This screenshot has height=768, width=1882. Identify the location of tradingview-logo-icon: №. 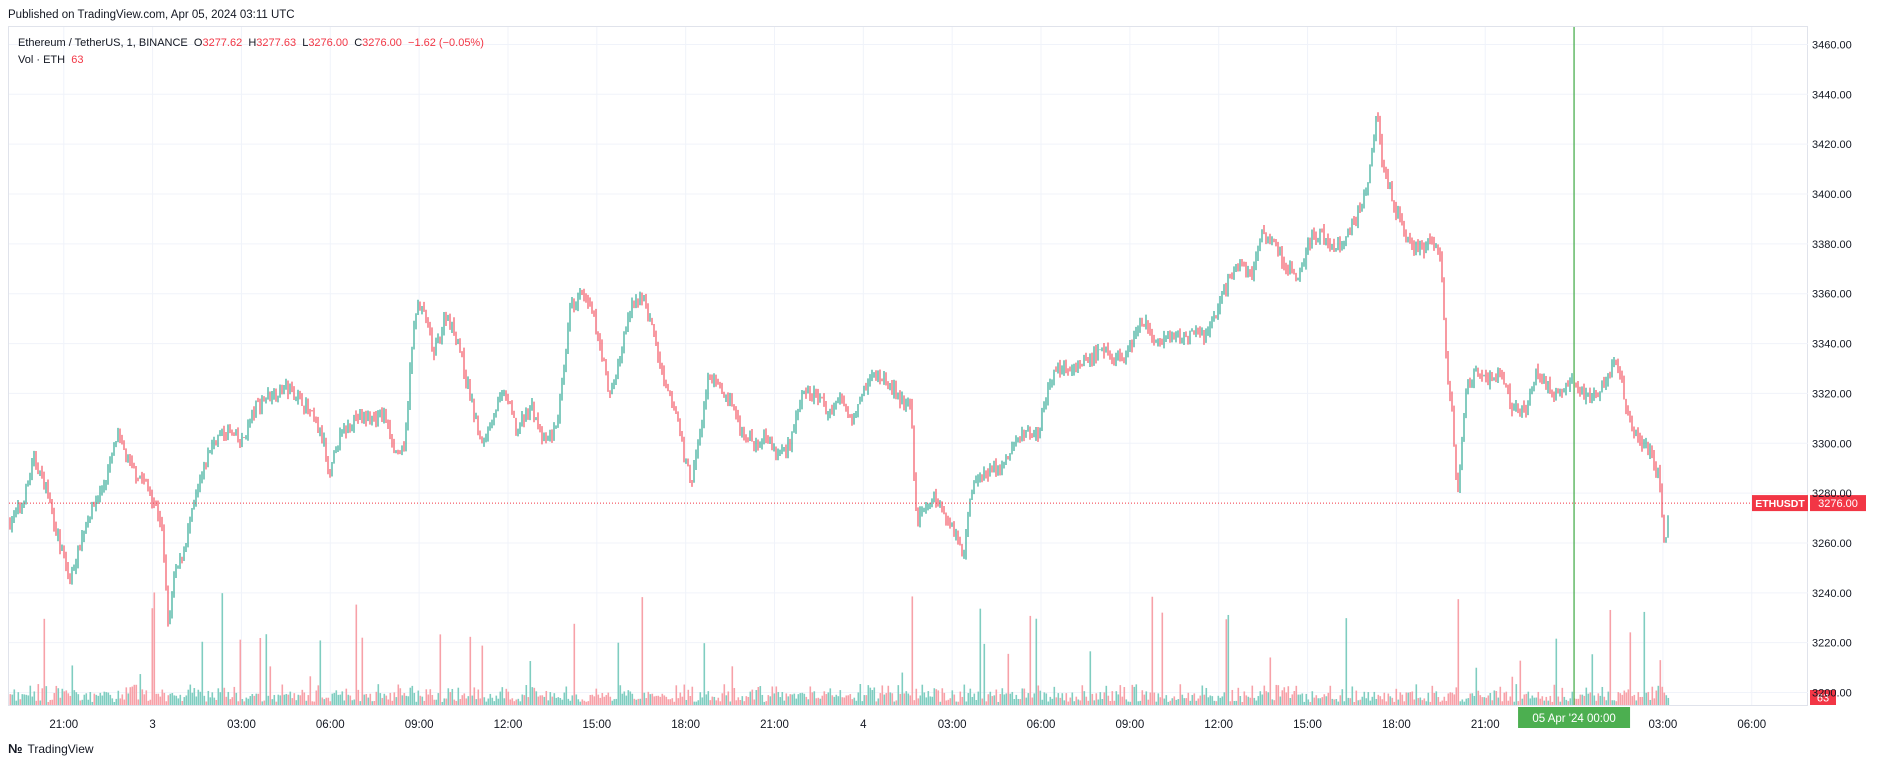
(15, 748).